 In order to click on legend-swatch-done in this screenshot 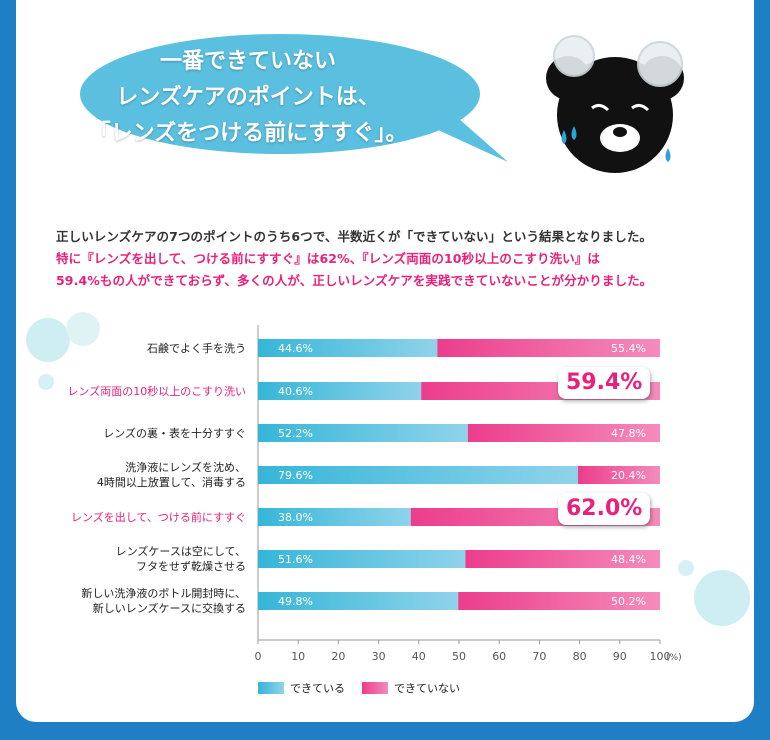, I will do `click(271, 688)`.